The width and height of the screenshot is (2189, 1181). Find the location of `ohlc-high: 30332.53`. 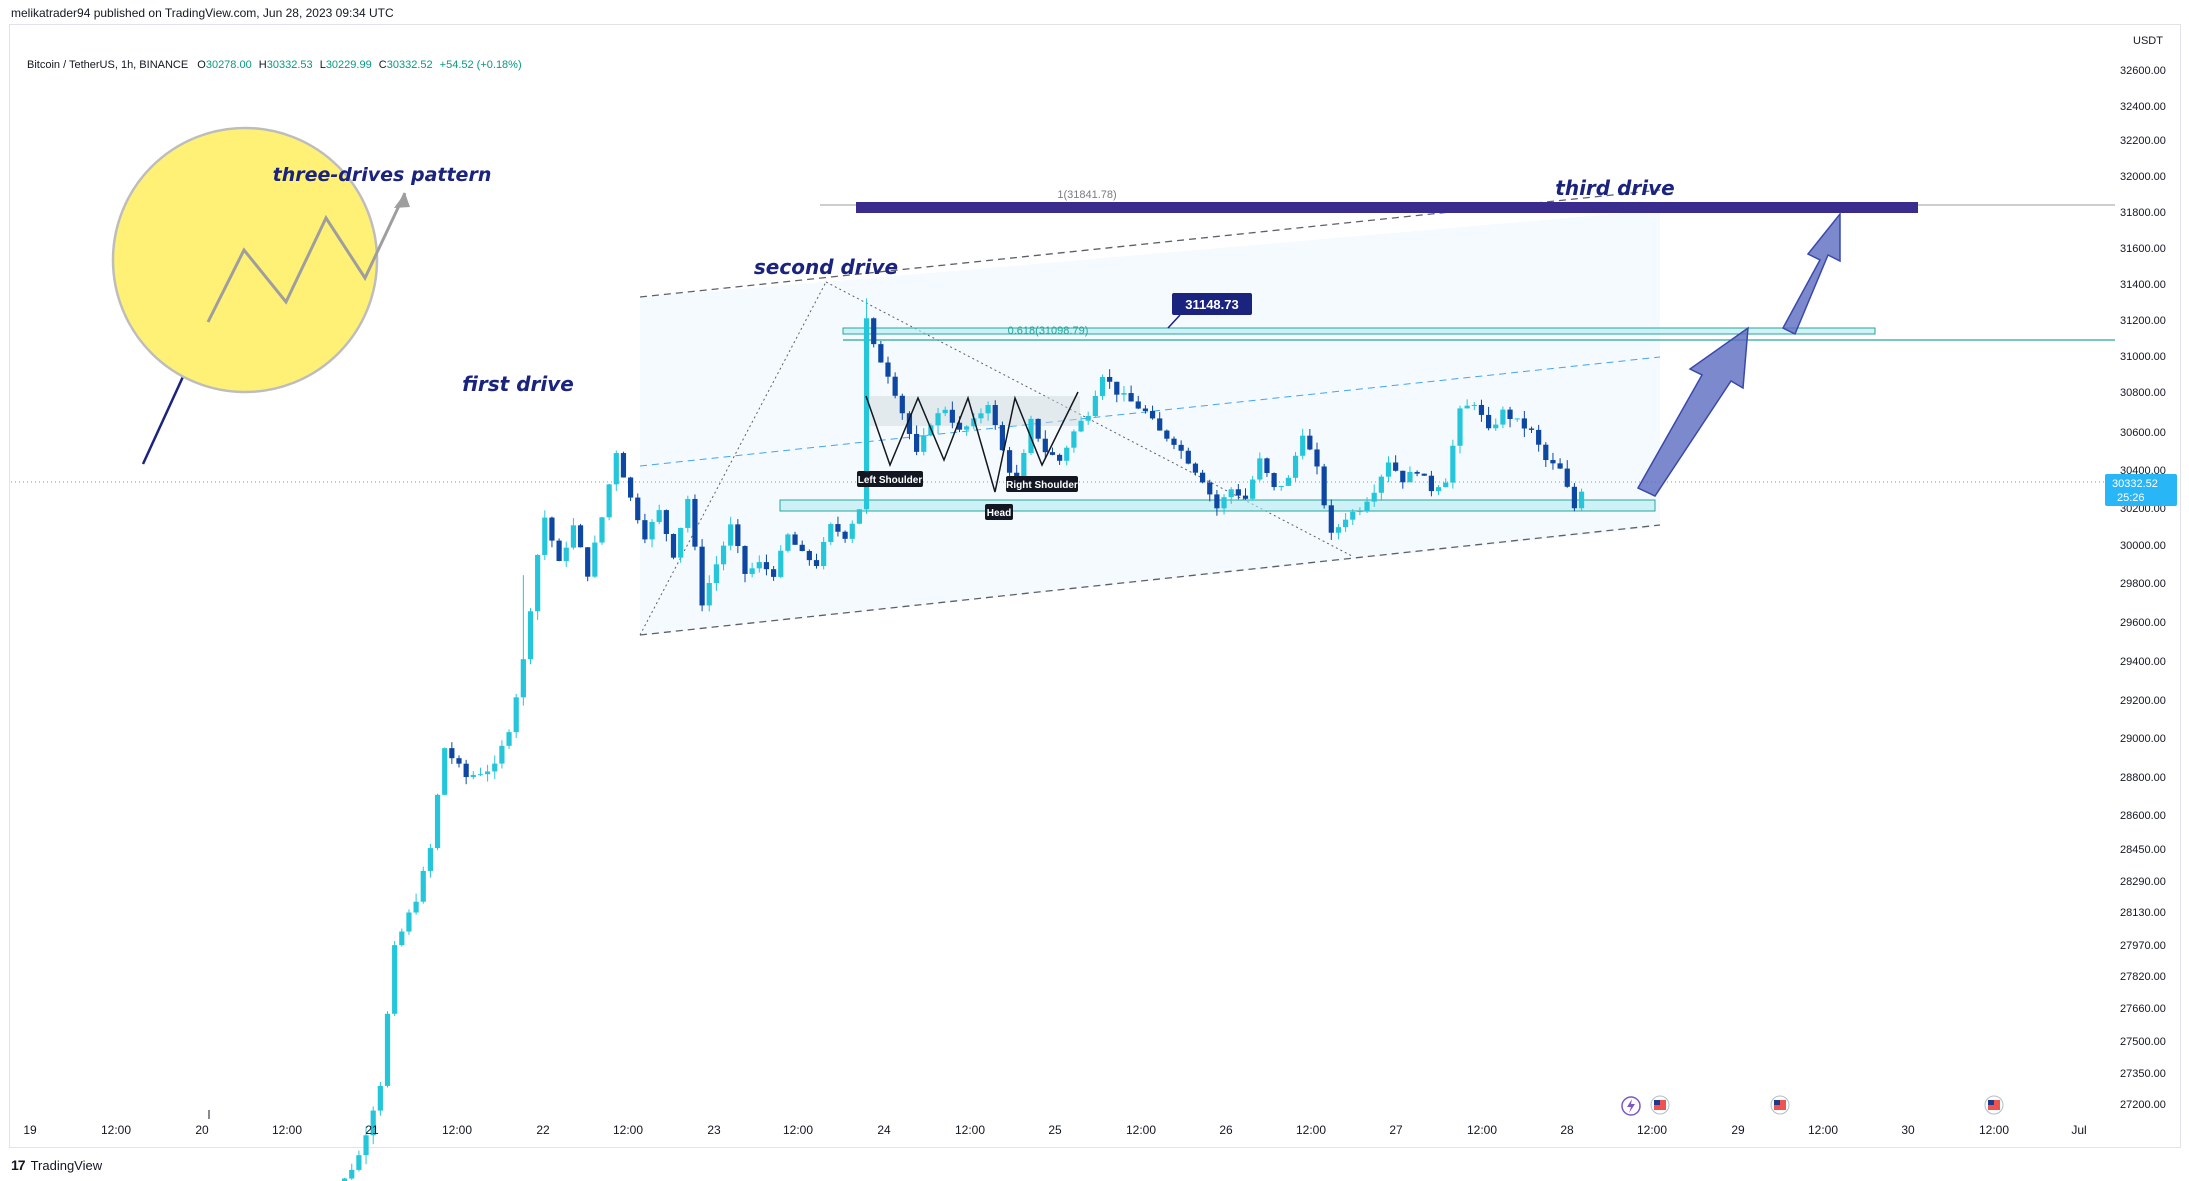

ohlc-high: 30332.53 is located at coordinates (289, 65).